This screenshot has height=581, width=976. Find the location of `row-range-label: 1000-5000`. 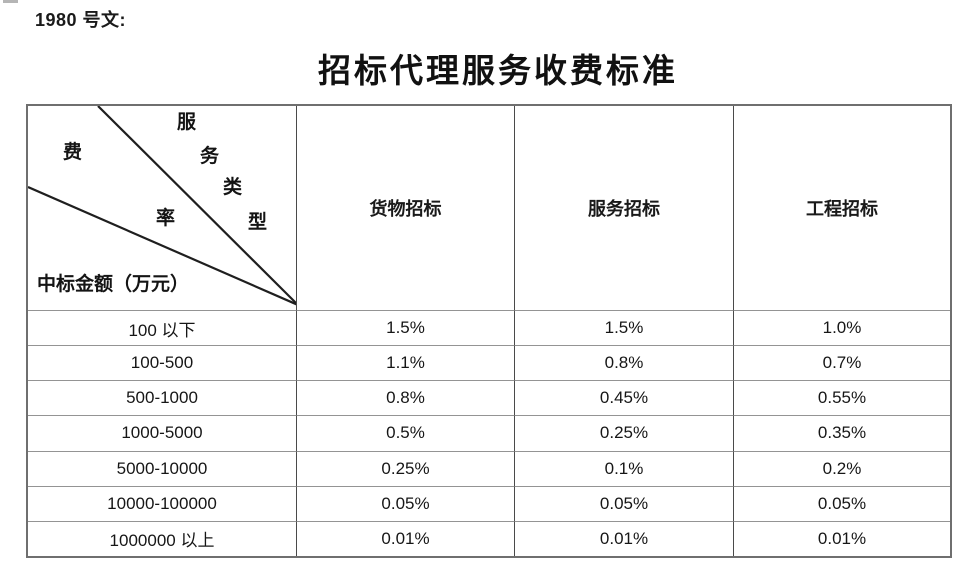

row-range-label: 1000-5000 is located at coordinates (162, 432).